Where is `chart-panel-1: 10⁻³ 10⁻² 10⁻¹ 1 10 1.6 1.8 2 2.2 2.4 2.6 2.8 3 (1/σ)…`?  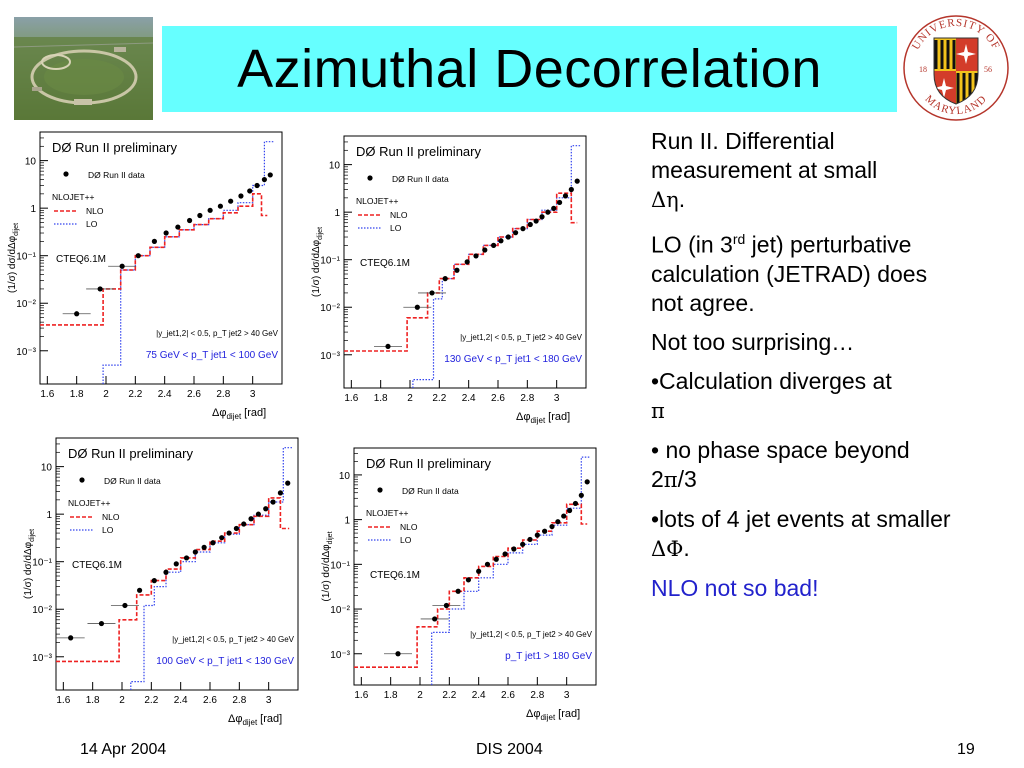 chart-panel-1: 10⁻³ 10⁻² 10⁻¹ 1 10 1.6 1.8 2 2.2 2.4 2.6 2.8 3 (1/σ)… is located at coordinates (147, 274).